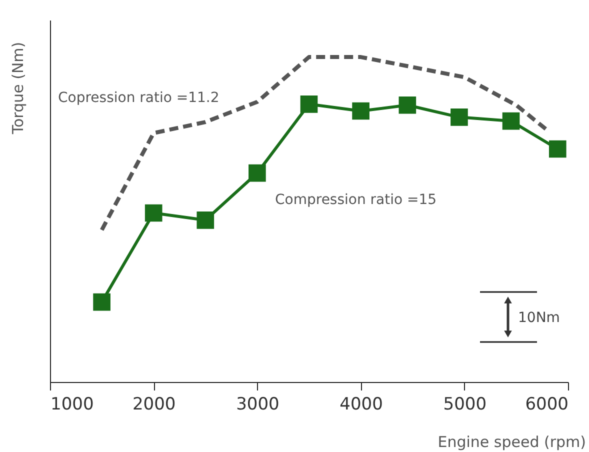  I want to click on x-axis-title: Engine speed (rpm), so click(512, 442).